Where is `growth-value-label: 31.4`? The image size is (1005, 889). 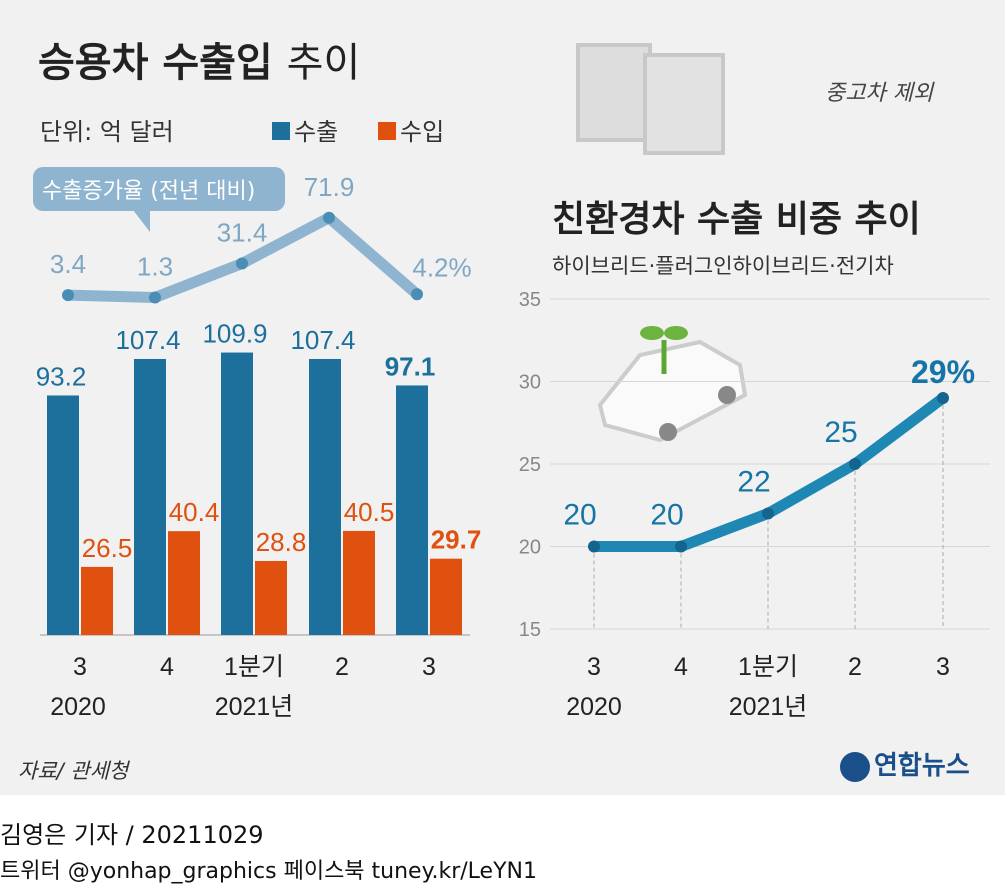 growth-value-label: 31.4 is located at coordinates (242, 233).